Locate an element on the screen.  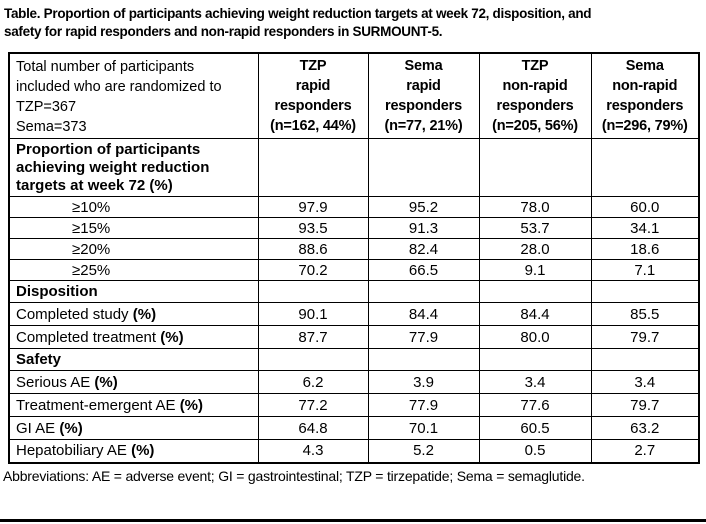
cell-value: 4.3 is located at coordinates (313, 451).